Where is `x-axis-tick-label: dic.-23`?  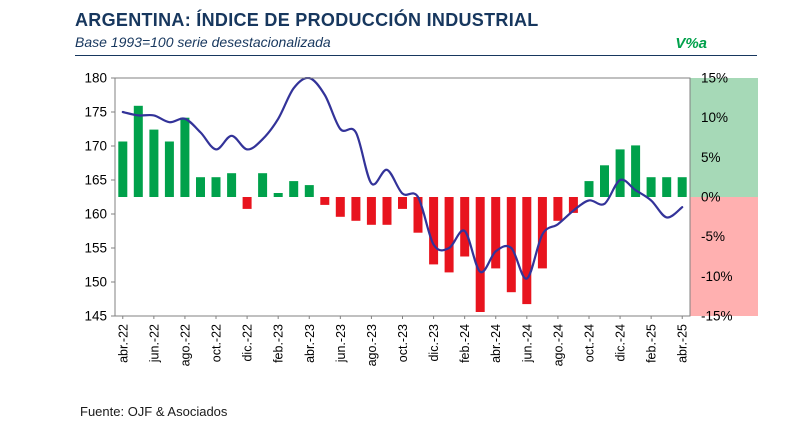 x-axis-tick-label: dic.-23 is located at coordinates (434, 343).